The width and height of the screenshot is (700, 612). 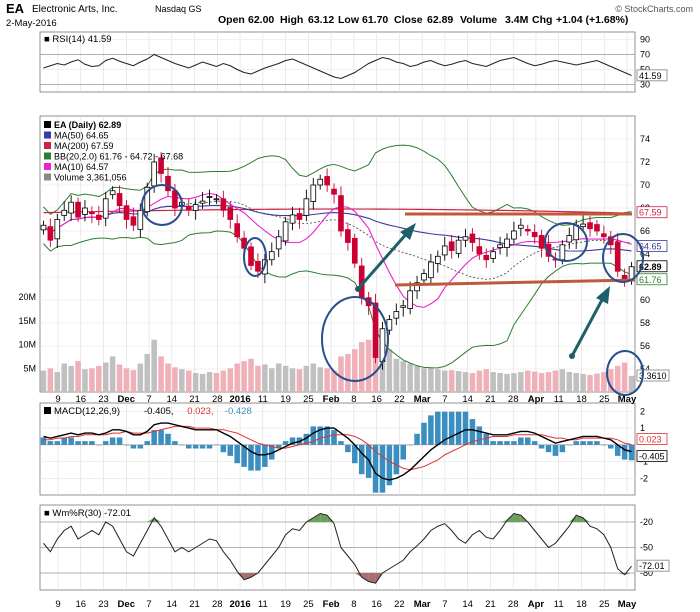 What do you see at coordinates (652, 439) in the screenshot?
I see `macd-tag-box` at bounding box center [652, 439].